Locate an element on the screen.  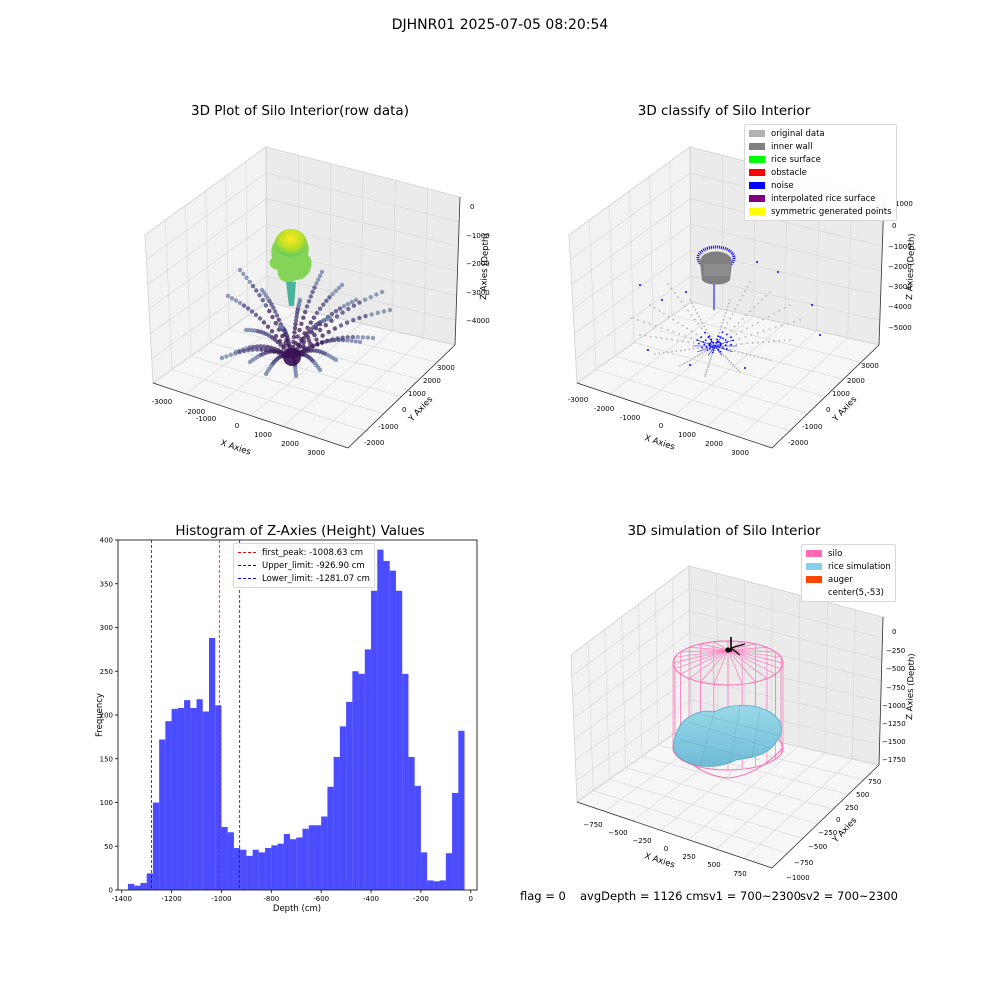
histogram-xtick-label: -200 is located at coordinates (421, 899).